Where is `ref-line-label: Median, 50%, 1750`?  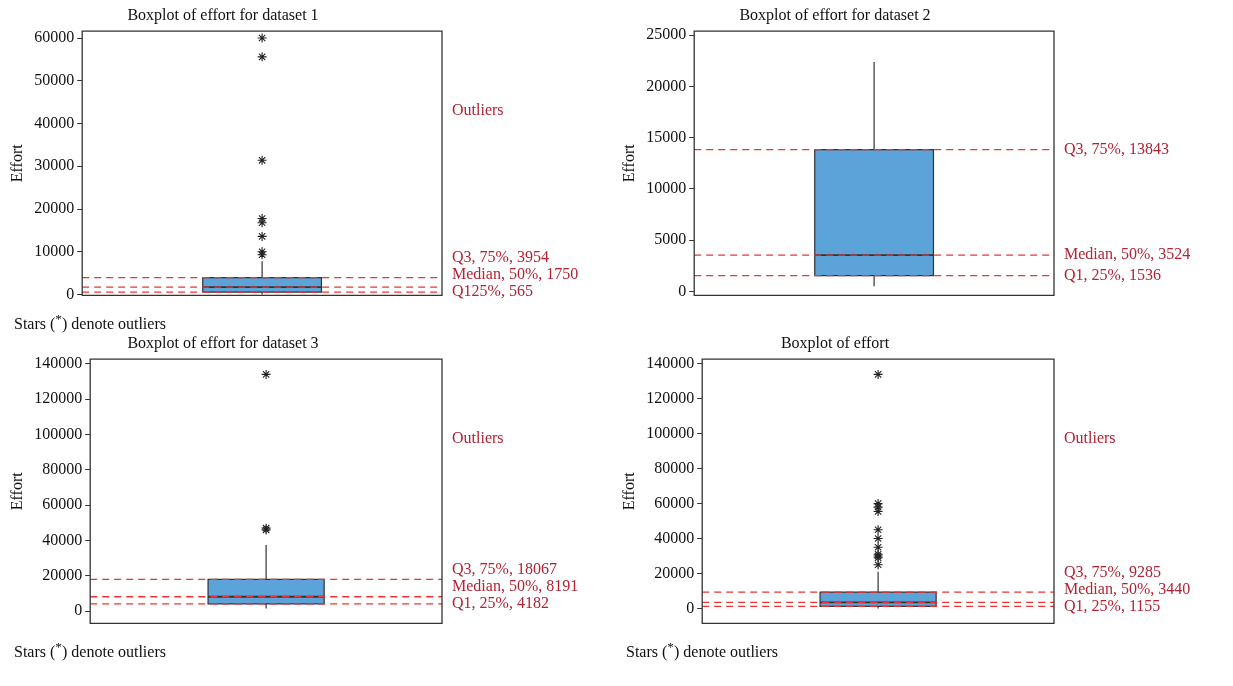
ref-line-label: Median, 50%, 1750 is located at coordinates (515, 274).